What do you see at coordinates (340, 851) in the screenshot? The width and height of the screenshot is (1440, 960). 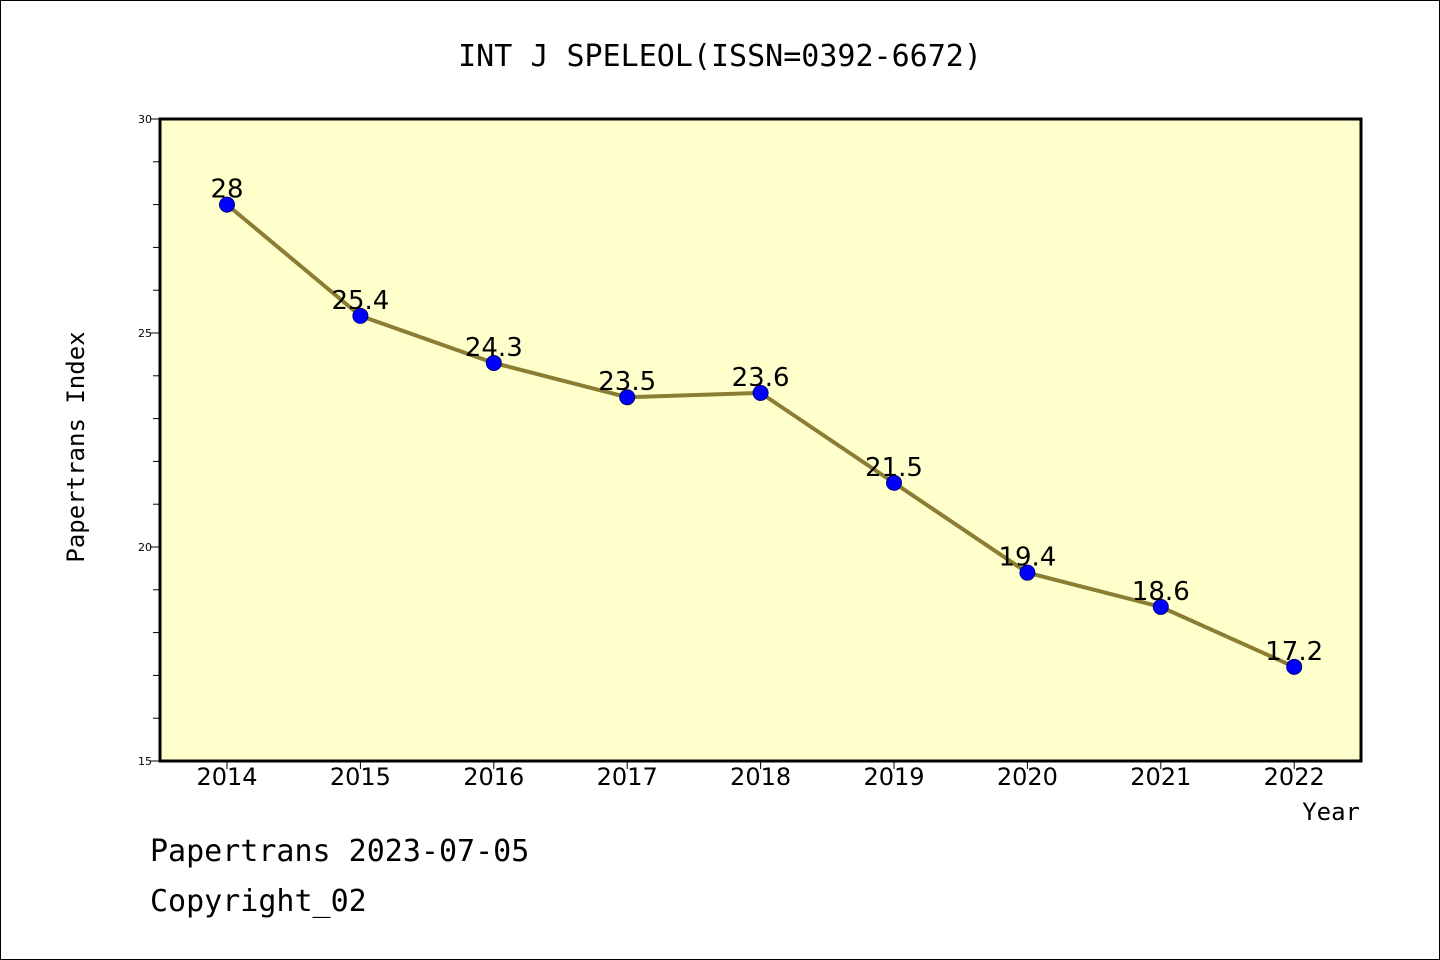 I see `footer-date: Papertrans 2023-07-05` at bounding box center [340, 851].